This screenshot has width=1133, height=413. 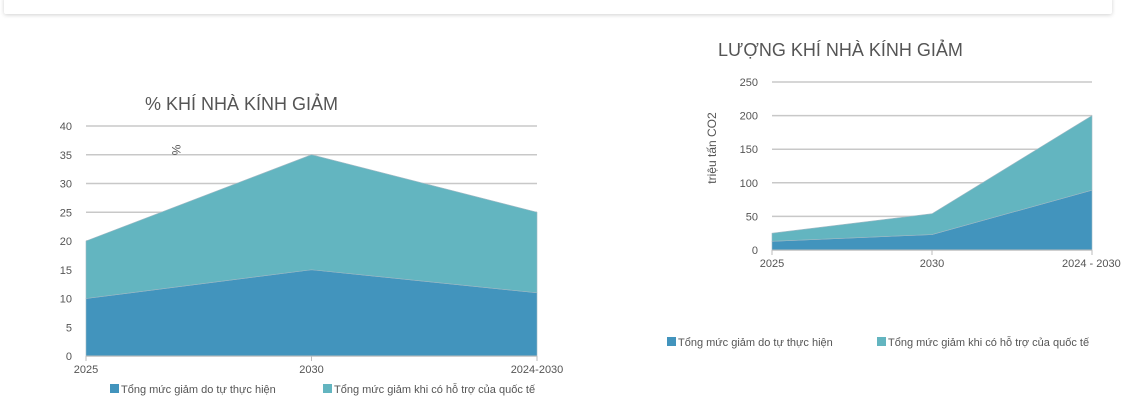 What do you see at coordinates (558, 7) in the screenshot?
I see `top-card` at bounding box center [558, 7].